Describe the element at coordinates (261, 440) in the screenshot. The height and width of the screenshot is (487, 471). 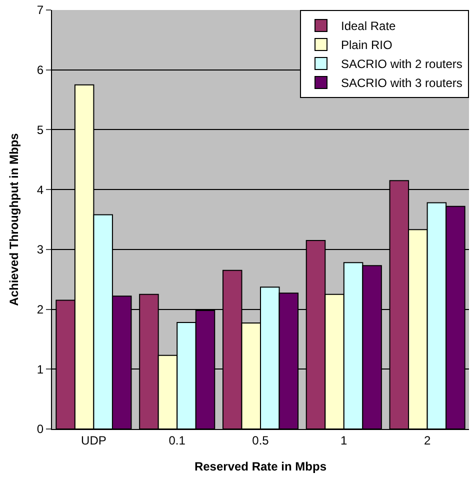
I see `x-tick-label: 0.5` at that location.